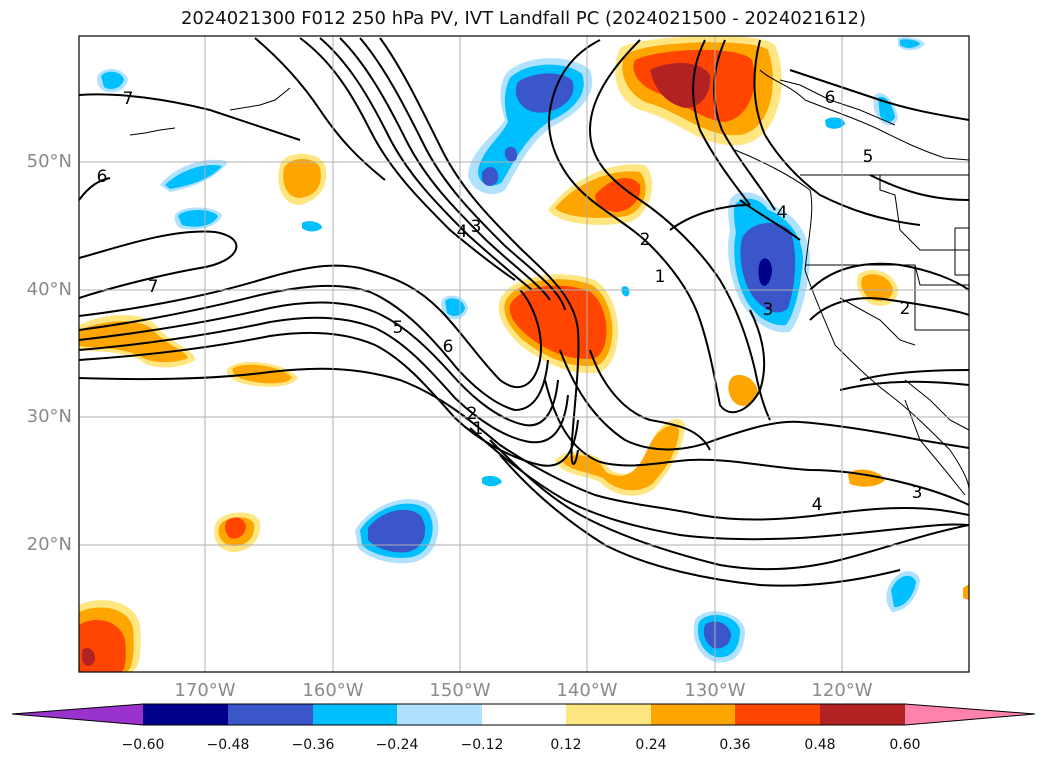 The image size is (1047, 765). Describe the element at coordinates (735, 745) in the screenshot. I see `colorbar-tick-label: 0.36` at that location.